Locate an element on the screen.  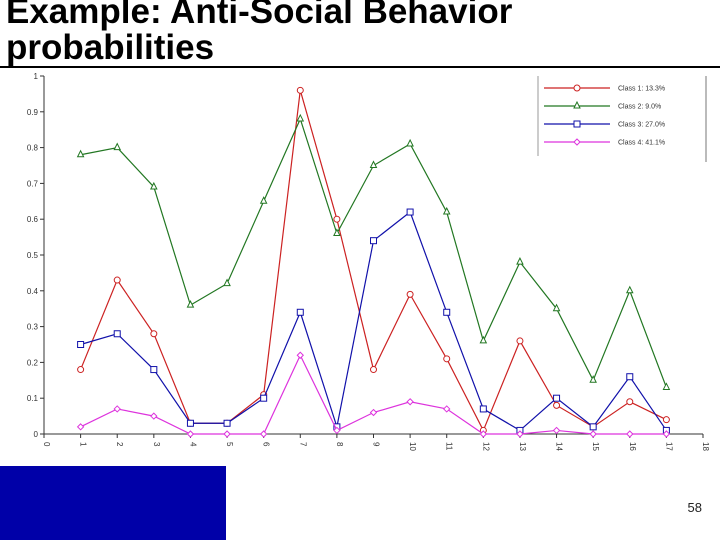
x-tick-label: 0 is located at coordinates (46, 444).